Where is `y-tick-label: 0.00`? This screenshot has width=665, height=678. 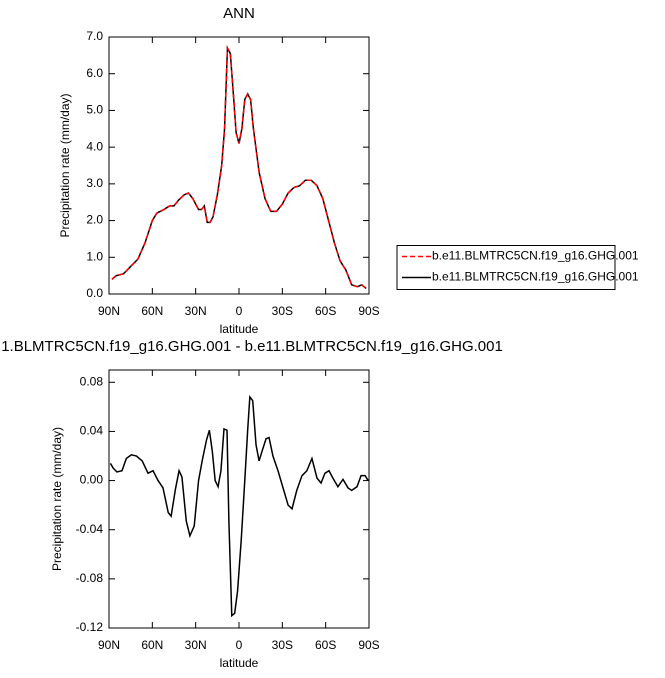
y-tick-label: 0.00 is located at coordinates (92, 480).